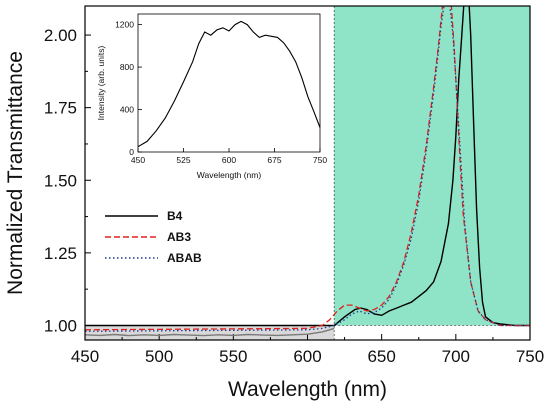 The width and height of the screenshot is (550, 410). I want to click on inset-tick-labels: 450 525 600 675 750 0 400 800 1200, so click(221, 92).